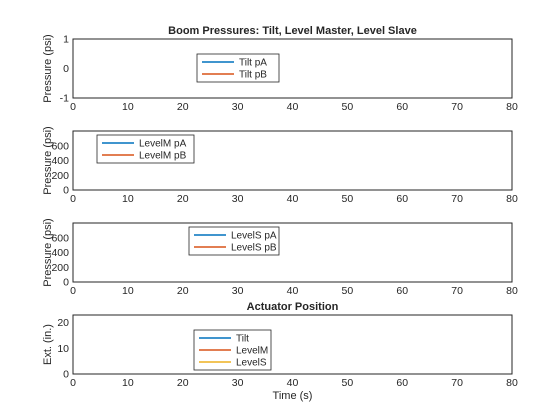 Image resolution: width=560 pixels, height=420 pixels. What do you see at coordinates (252, 351) in the screenshot?
I see `legend-entry: LevelM` at bounding box center [252, 351].